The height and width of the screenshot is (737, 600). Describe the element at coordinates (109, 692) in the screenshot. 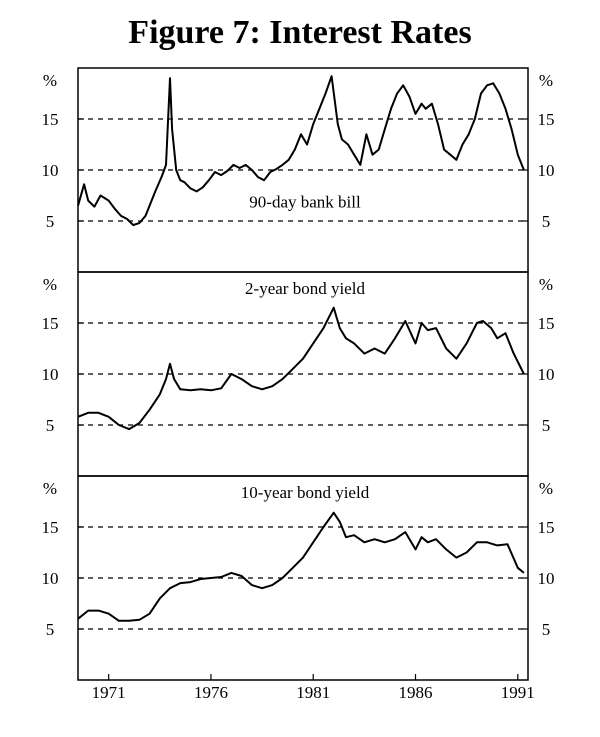

I see `x-tick-label: 1971` at that location.